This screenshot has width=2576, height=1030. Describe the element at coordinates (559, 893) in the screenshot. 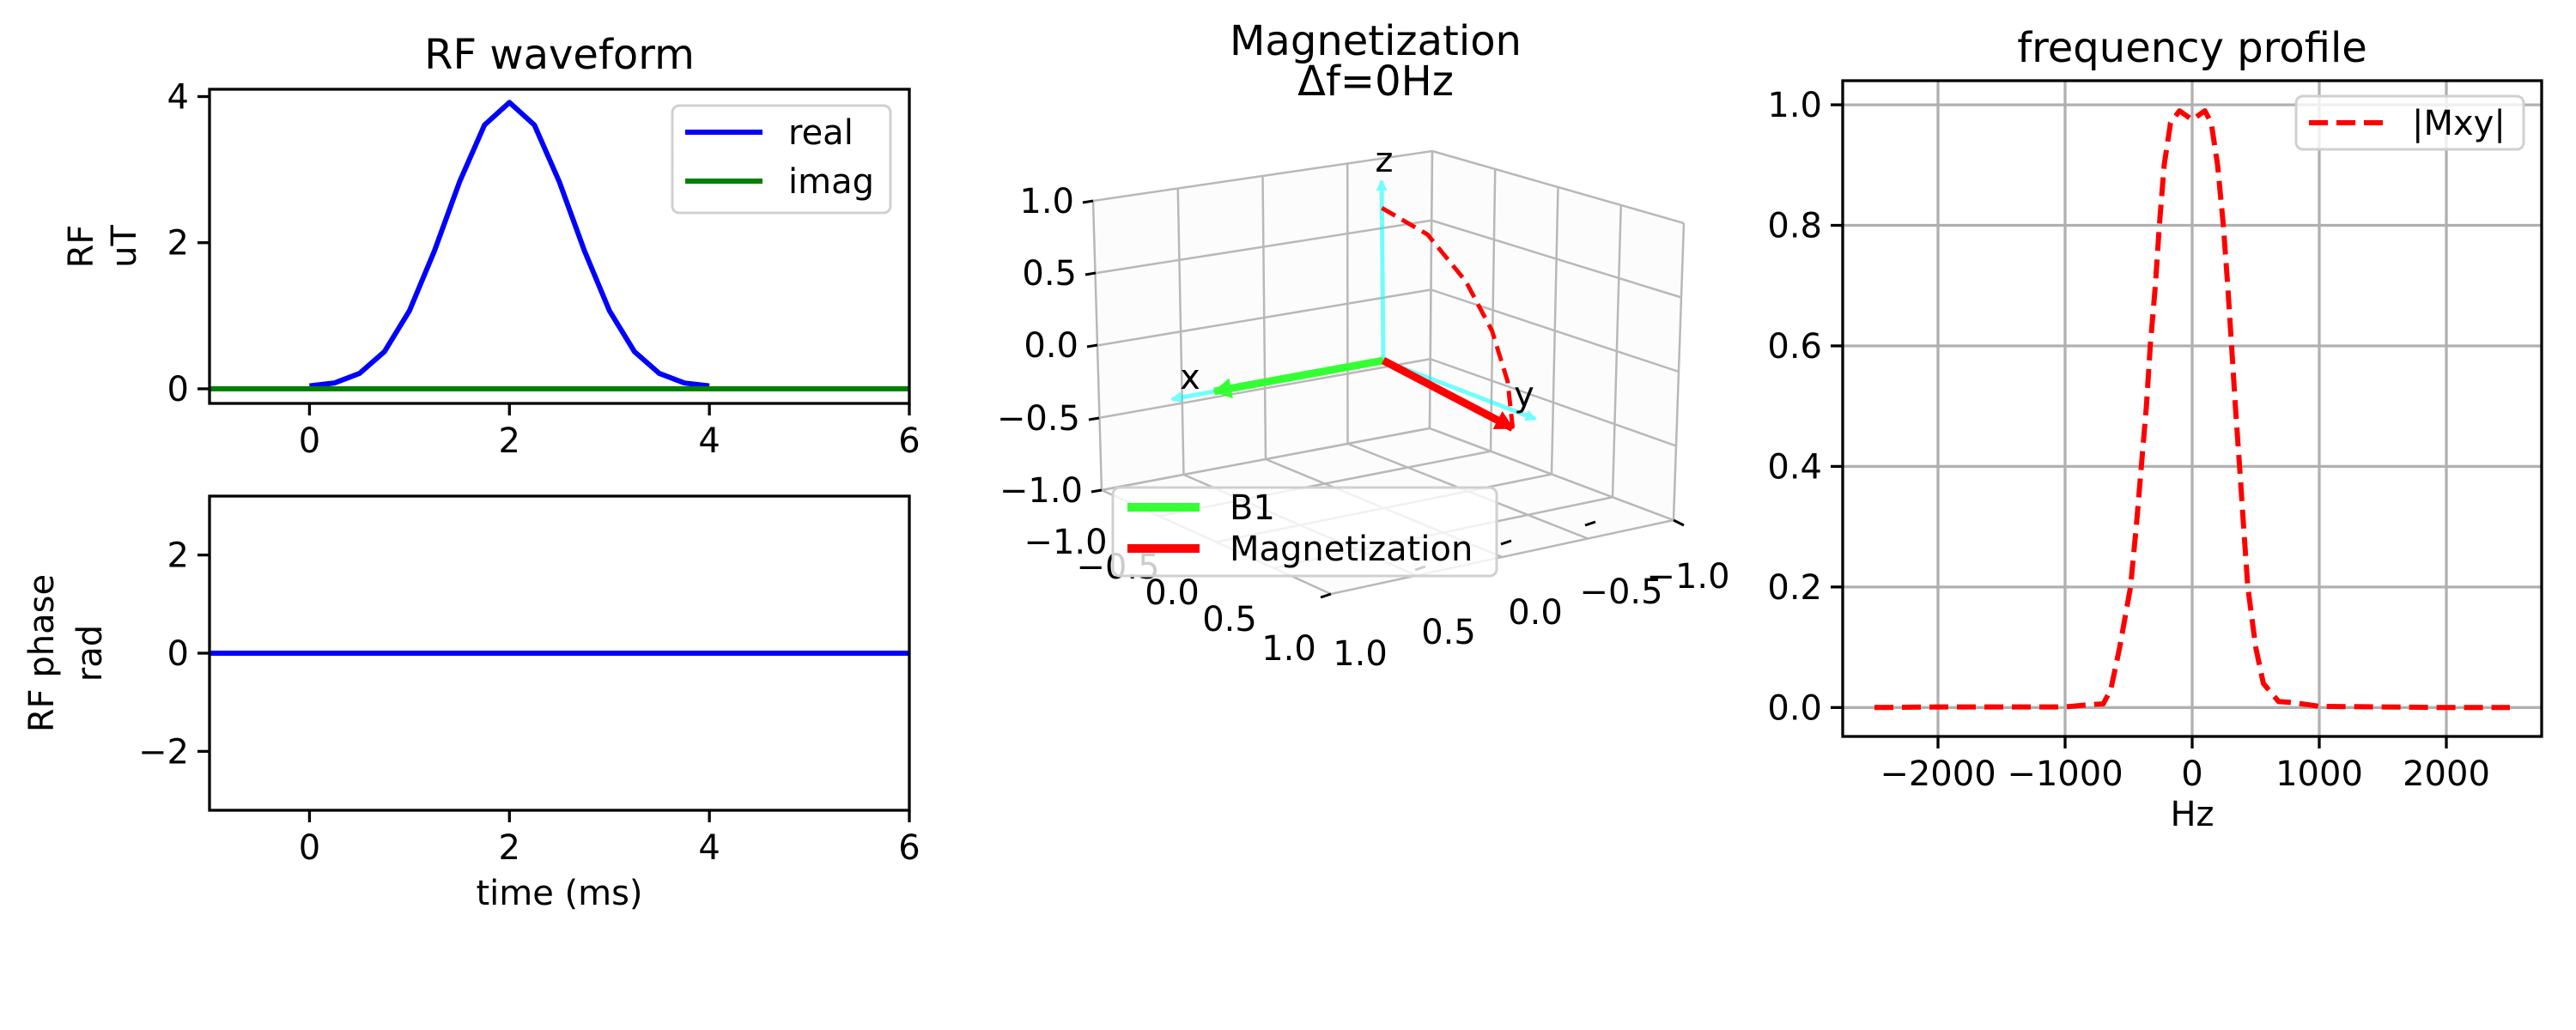

I see `x-axis-label: time (ms)` at that location.